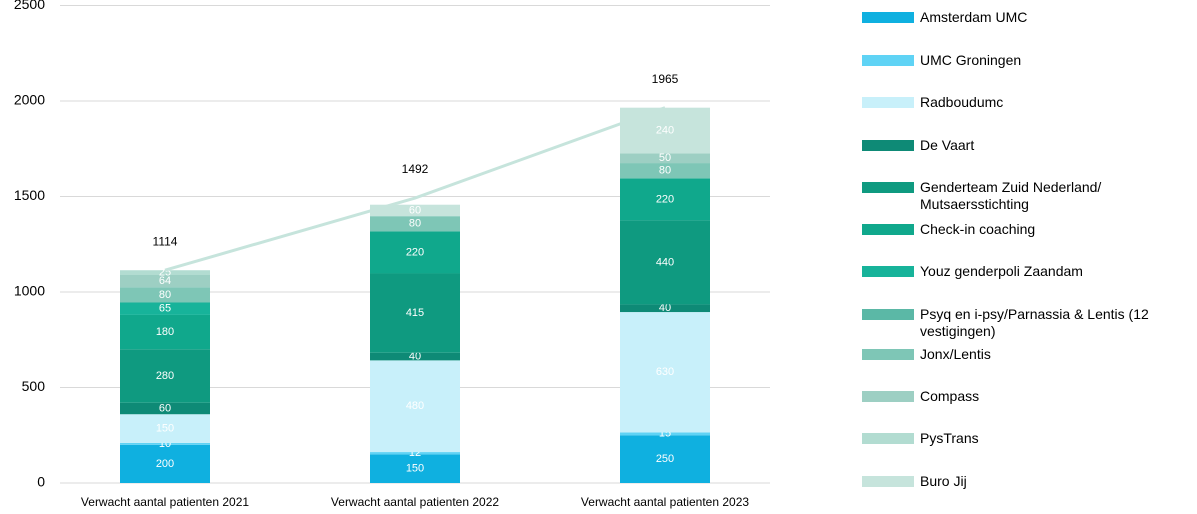 This screenshot has width=1197, height=514. Describe the element at coordinates (165, 241) in the screenshot. I see `total-label: 1114` at that location.